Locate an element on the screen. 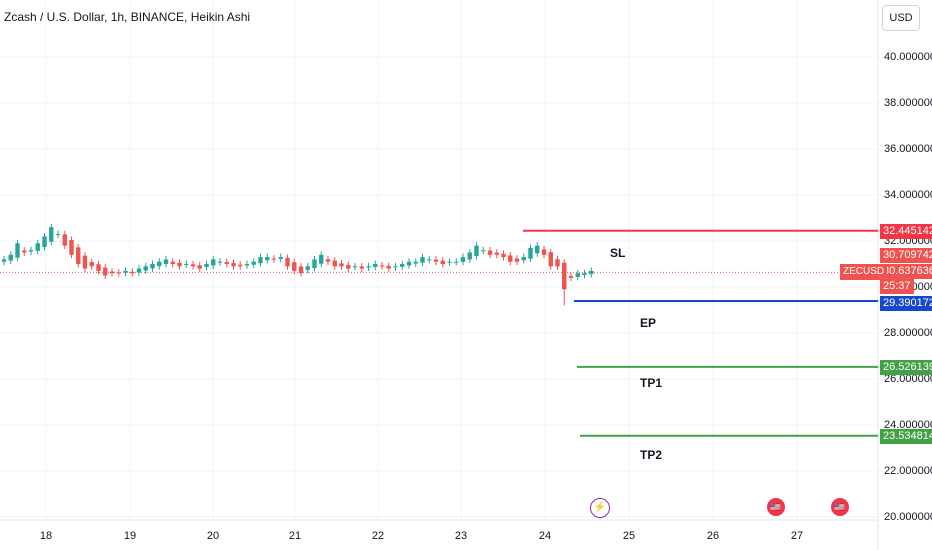  lightning-icon: ⚡ is located at coordinates (600, 508).